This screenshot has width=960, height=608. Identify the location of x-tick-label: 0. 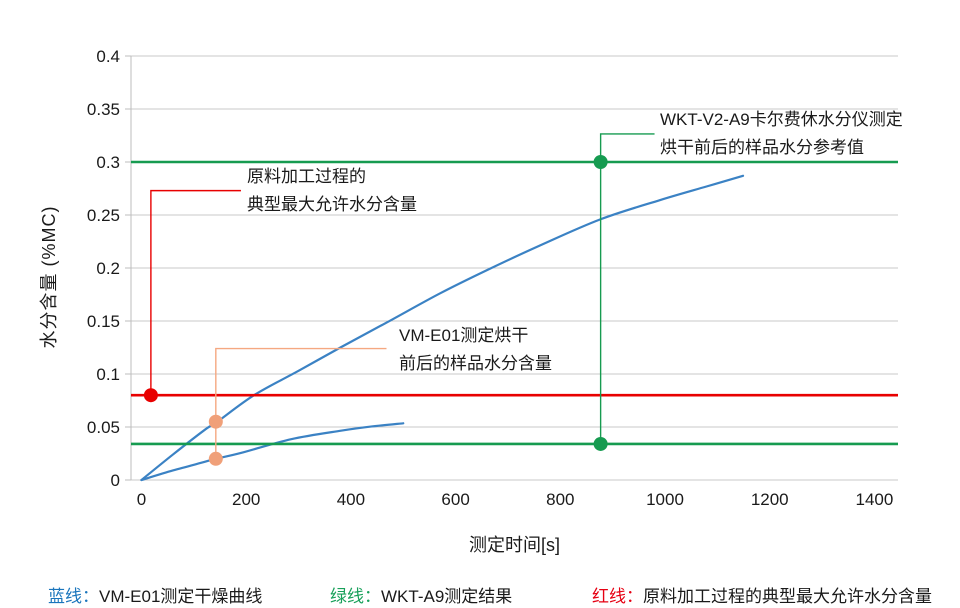
(141, 499).